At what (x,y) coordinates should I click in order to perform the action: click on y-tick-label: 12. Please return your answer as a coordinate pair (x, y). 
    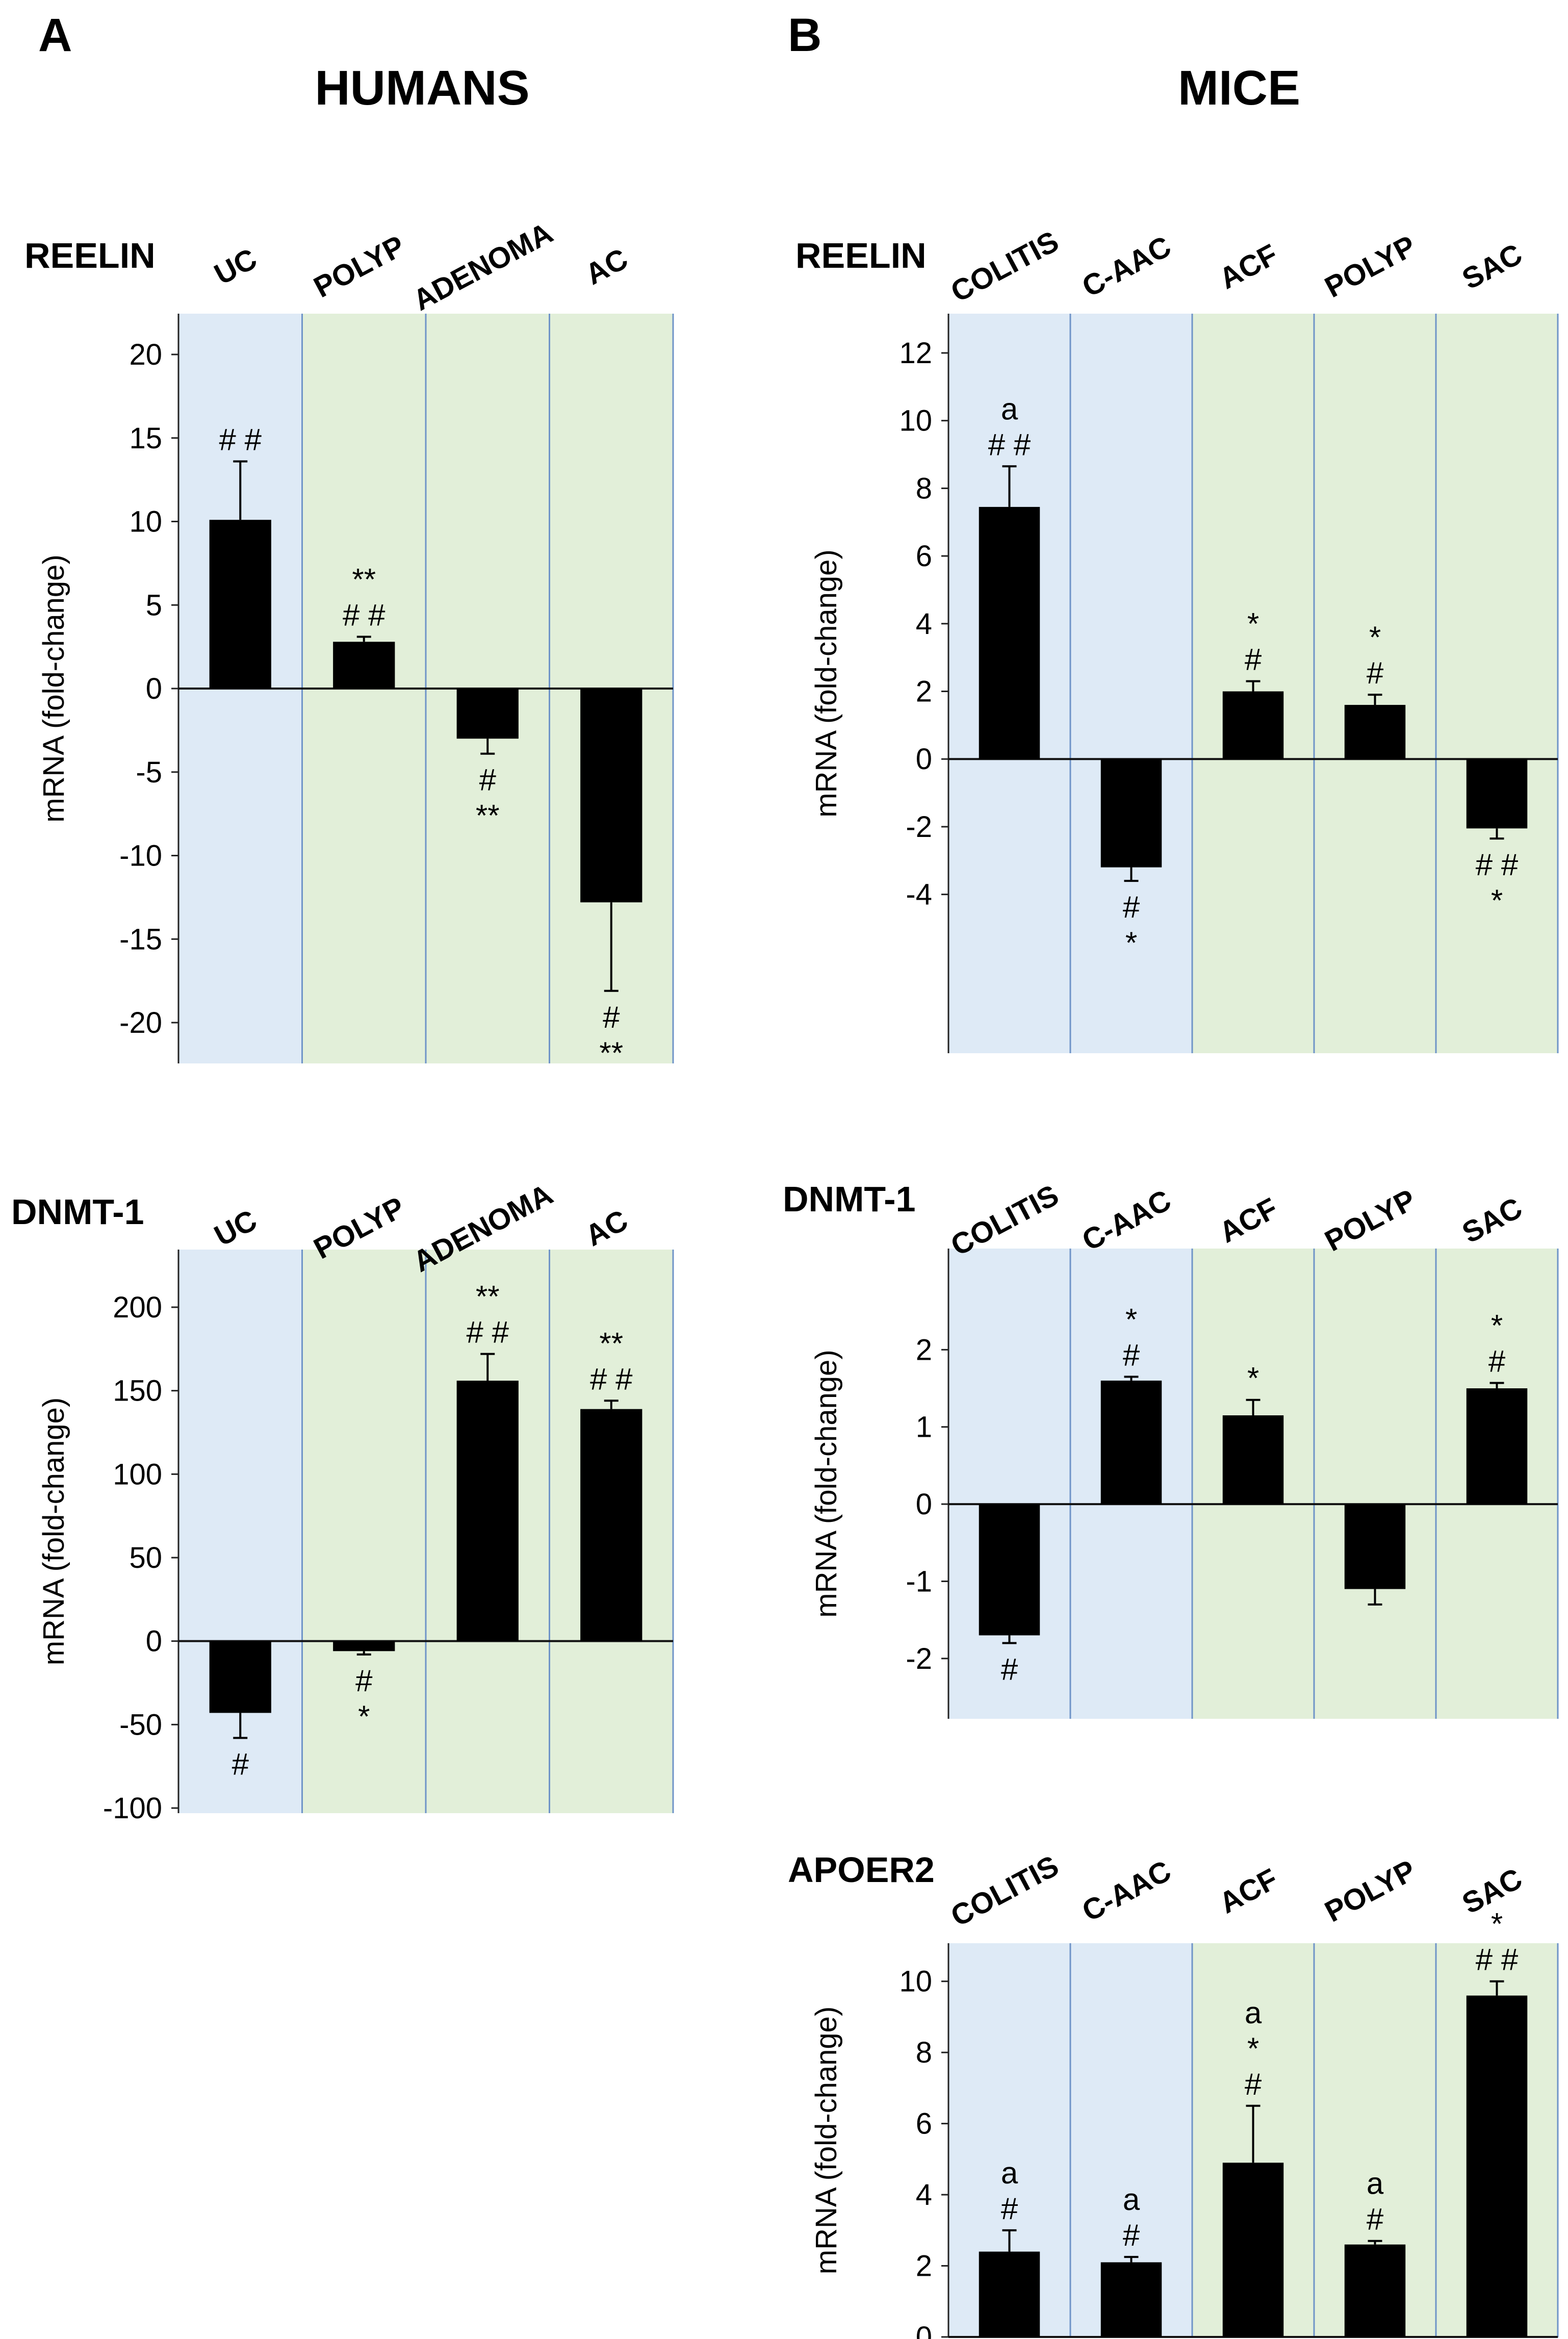
    Looking at the image, I should click on (915, 353).